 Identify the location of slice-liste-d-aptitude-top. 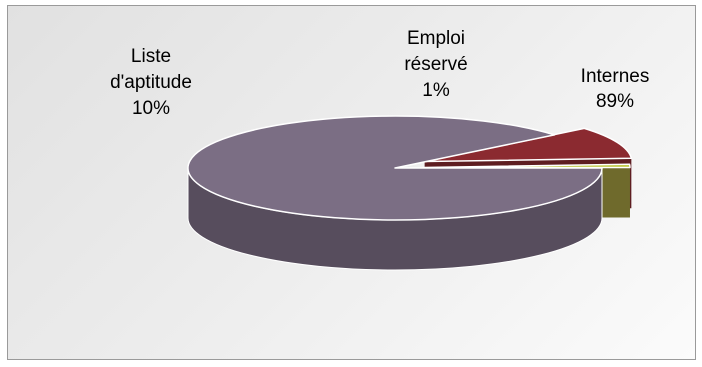
(528, 145).